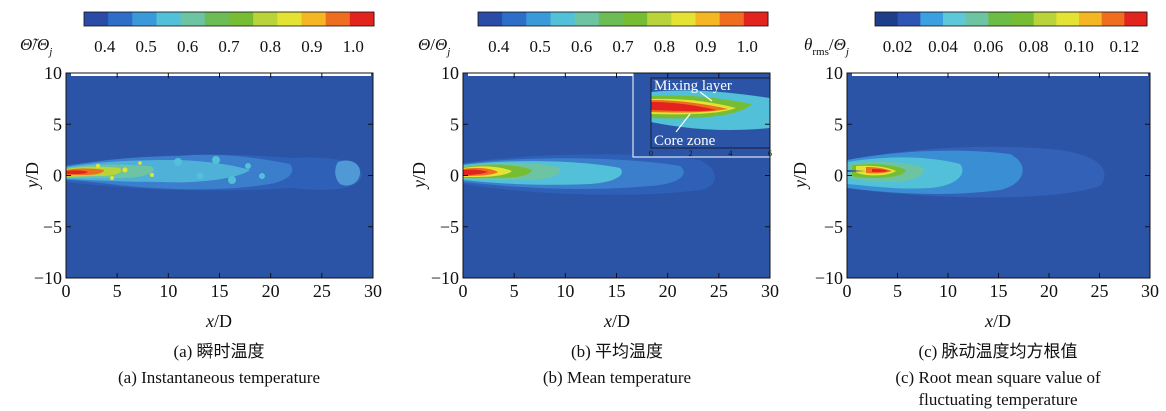 This screenshot has height=411, width=1166. I want to click on colorbar-a-tick-label: 0.8, so click(270, 46).